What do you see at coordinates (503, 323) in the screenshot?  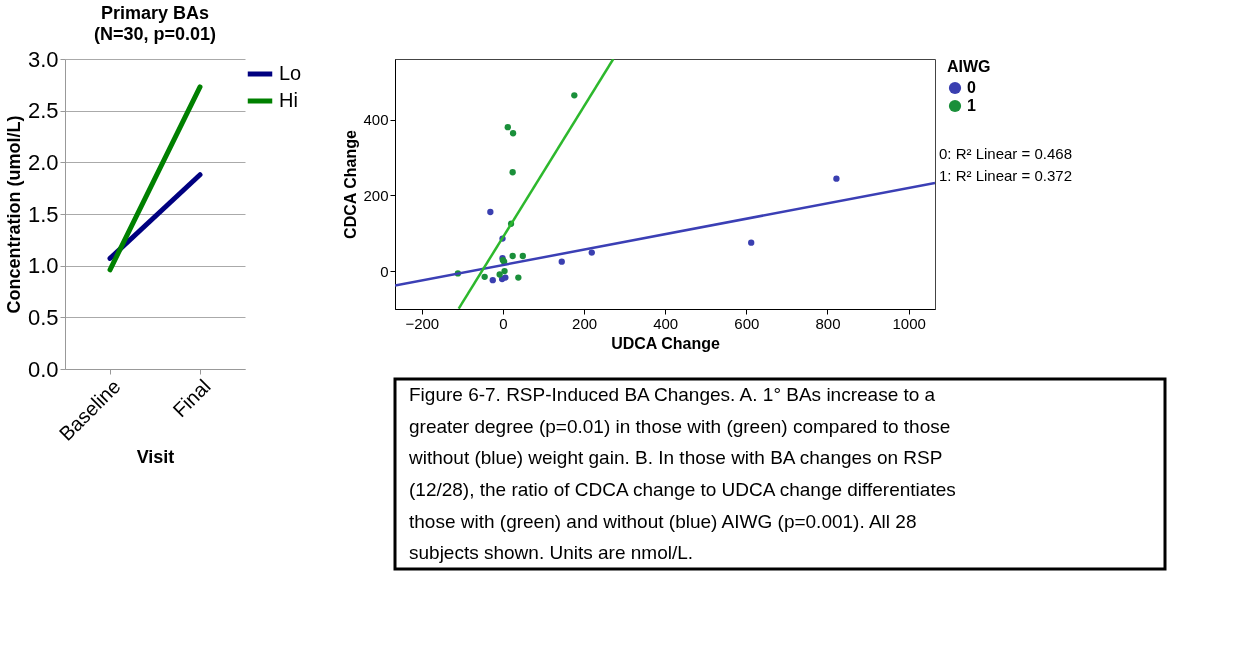 I see `x-tick-label: 0` at bounding box center [503, 323].